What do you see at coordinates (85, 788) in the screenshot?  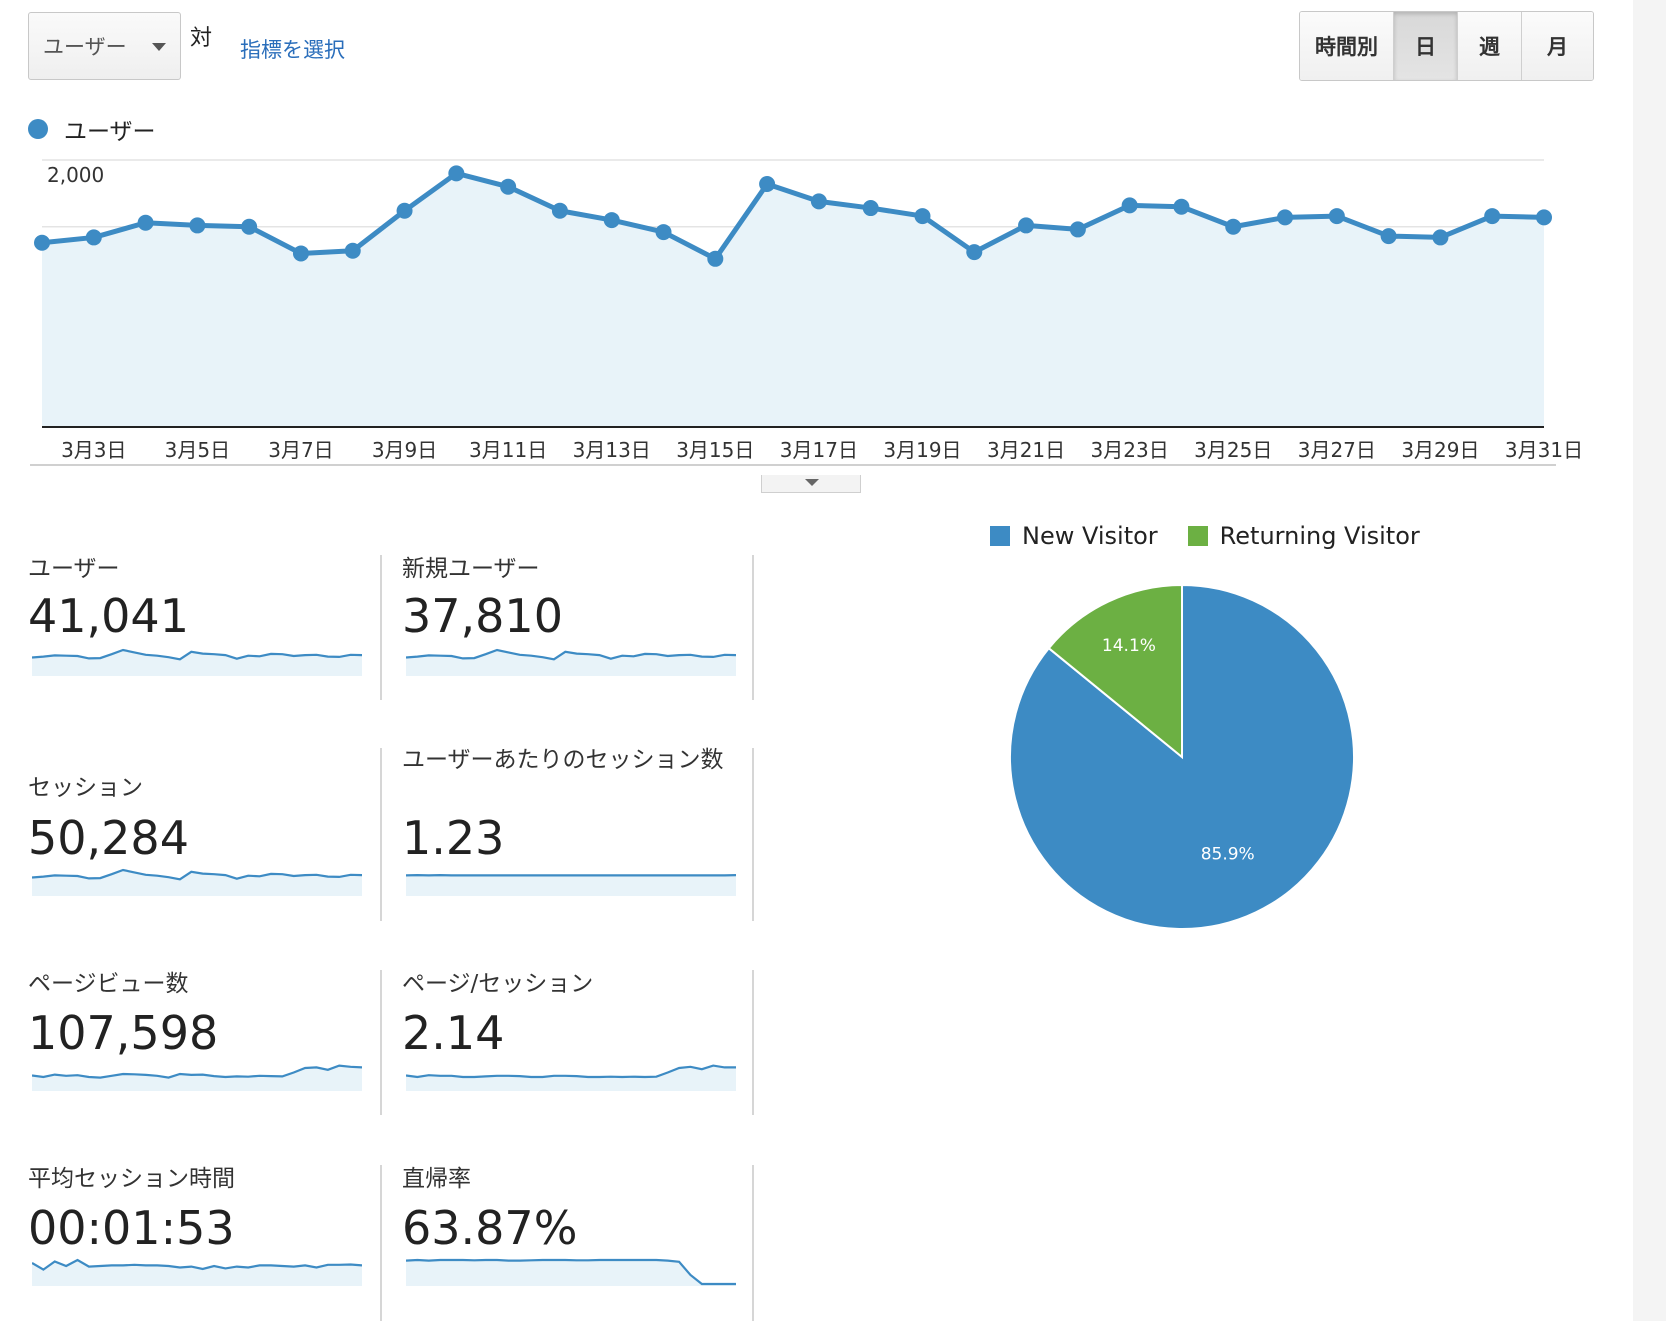 I see `metric-label: セッション` at bounding box center [85, 788].